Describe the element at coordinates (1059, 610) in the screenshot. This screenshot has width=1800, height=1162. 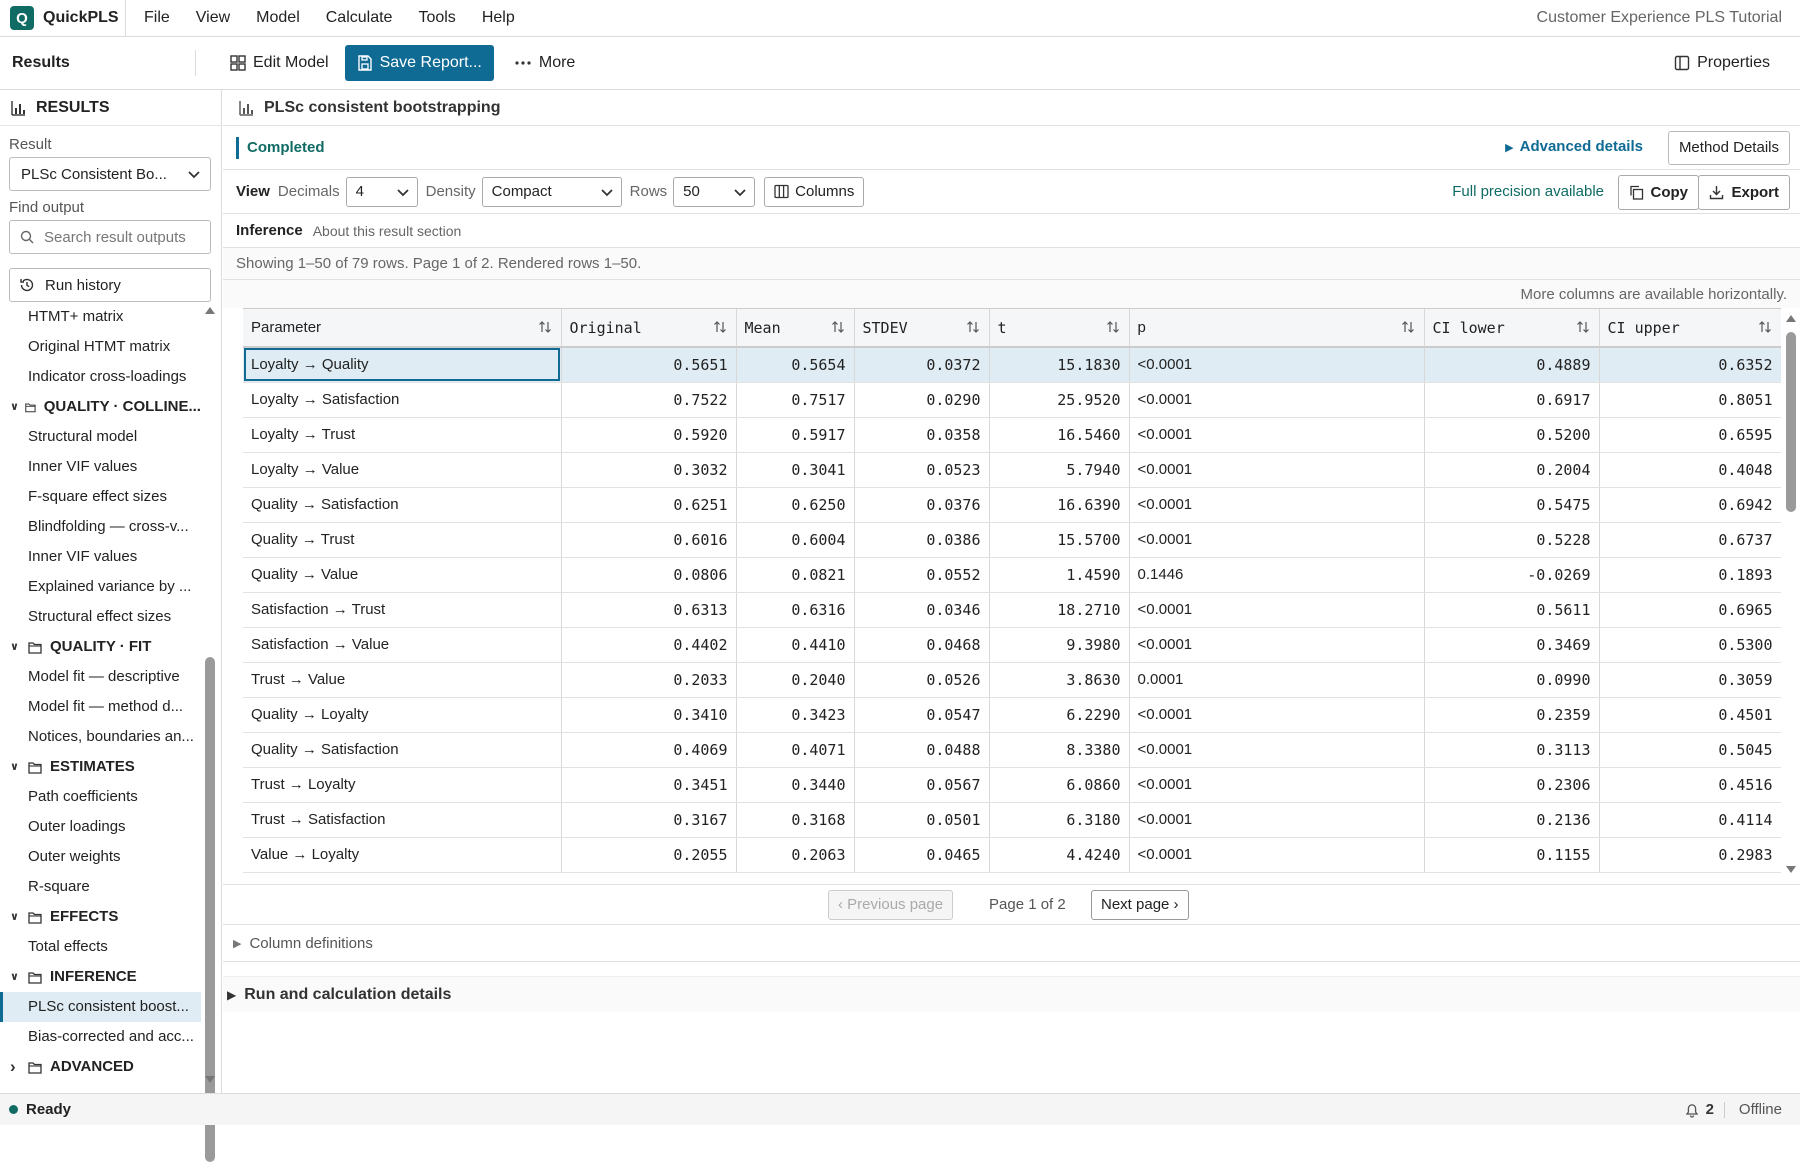
I see `table-cell: 18.2710` at that location.